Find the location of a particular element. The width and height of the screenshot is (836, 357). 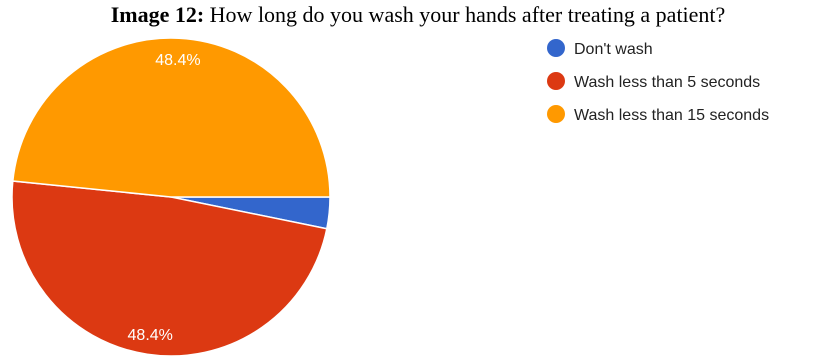

pie-slice-label-2: 48.4% is located at coordinates (177, 60).